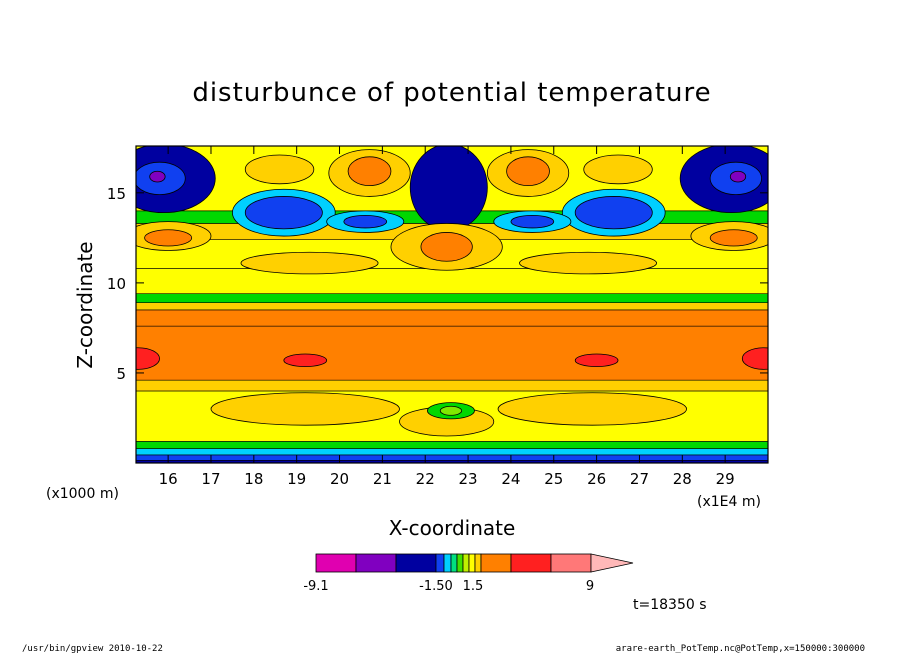 The image size is (904, 654). I want to click on x-tick-label: 28, so click(682, 479).